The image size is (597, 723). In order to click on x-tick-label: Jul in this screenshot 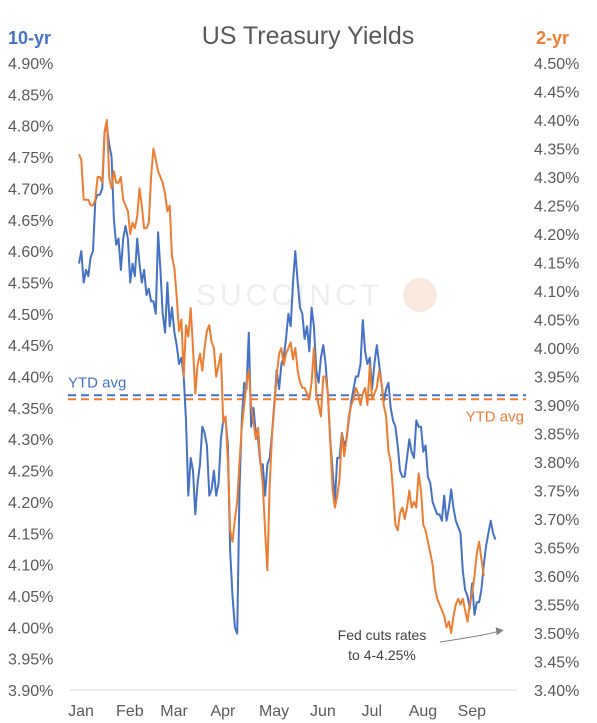, I will do `click(372, 711)`.